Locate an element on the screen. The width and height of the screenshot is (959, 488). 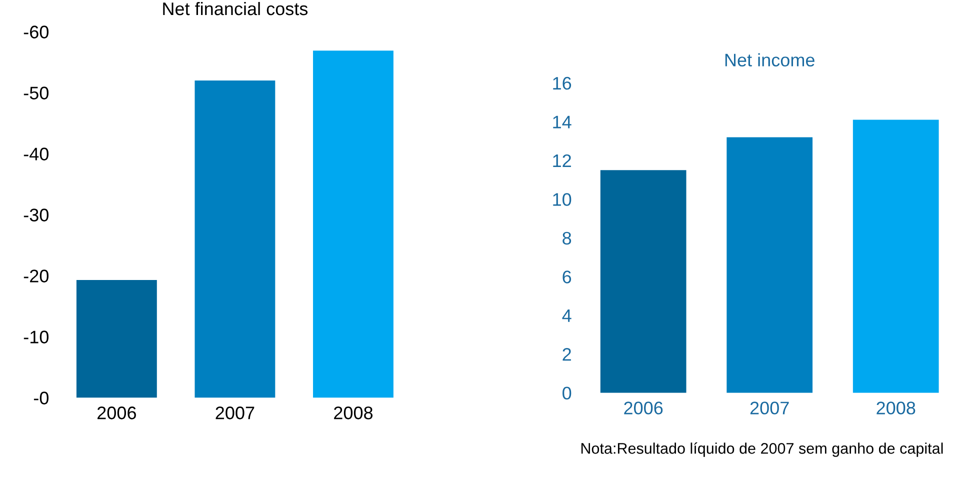
text: Nota:Resultado líquido de 2007 sem ganho de capital is located at coordinates (762, 449).